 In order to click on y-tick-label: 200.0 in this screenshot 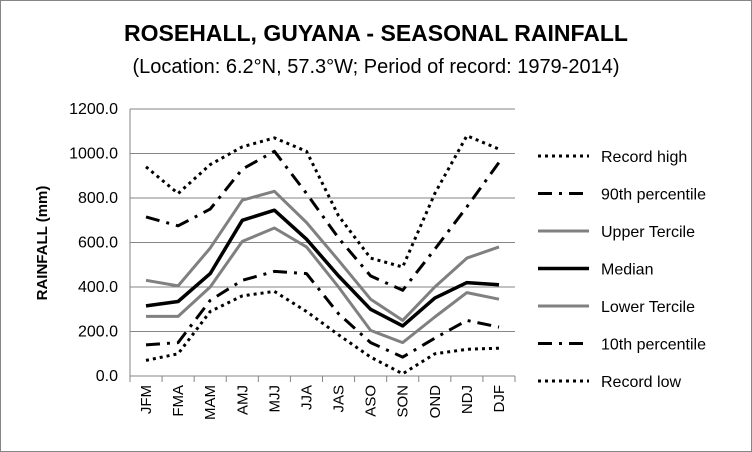, I will do `click(98, 332)`.